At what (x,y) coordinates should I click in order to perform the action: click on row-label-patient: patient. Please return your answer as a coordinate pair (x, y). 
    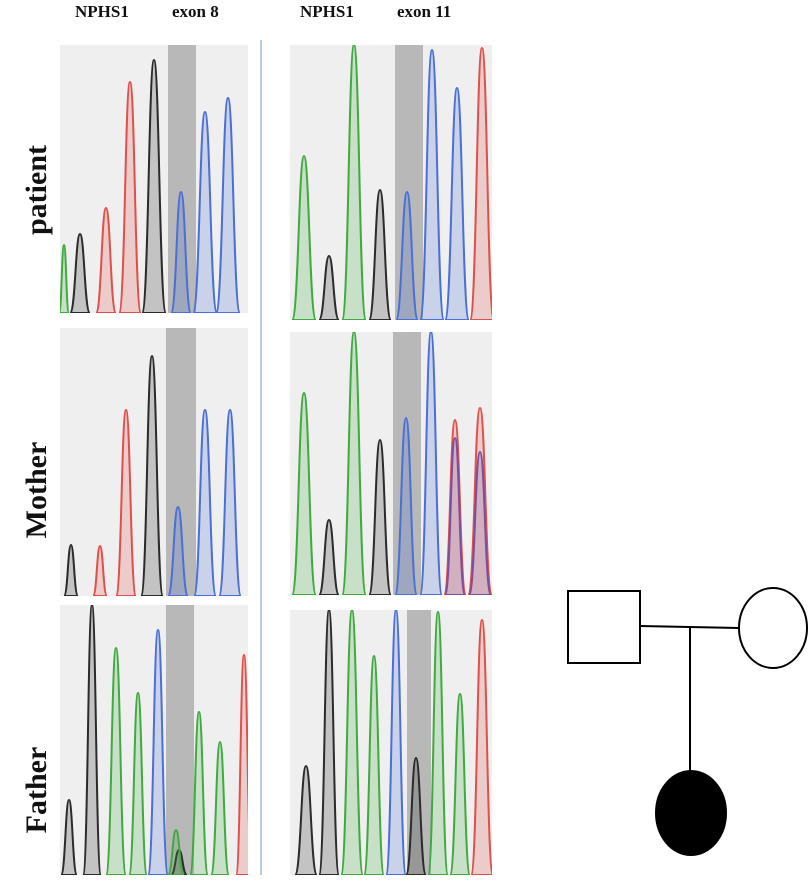
    Looking at the image, I should click on (36, 190).